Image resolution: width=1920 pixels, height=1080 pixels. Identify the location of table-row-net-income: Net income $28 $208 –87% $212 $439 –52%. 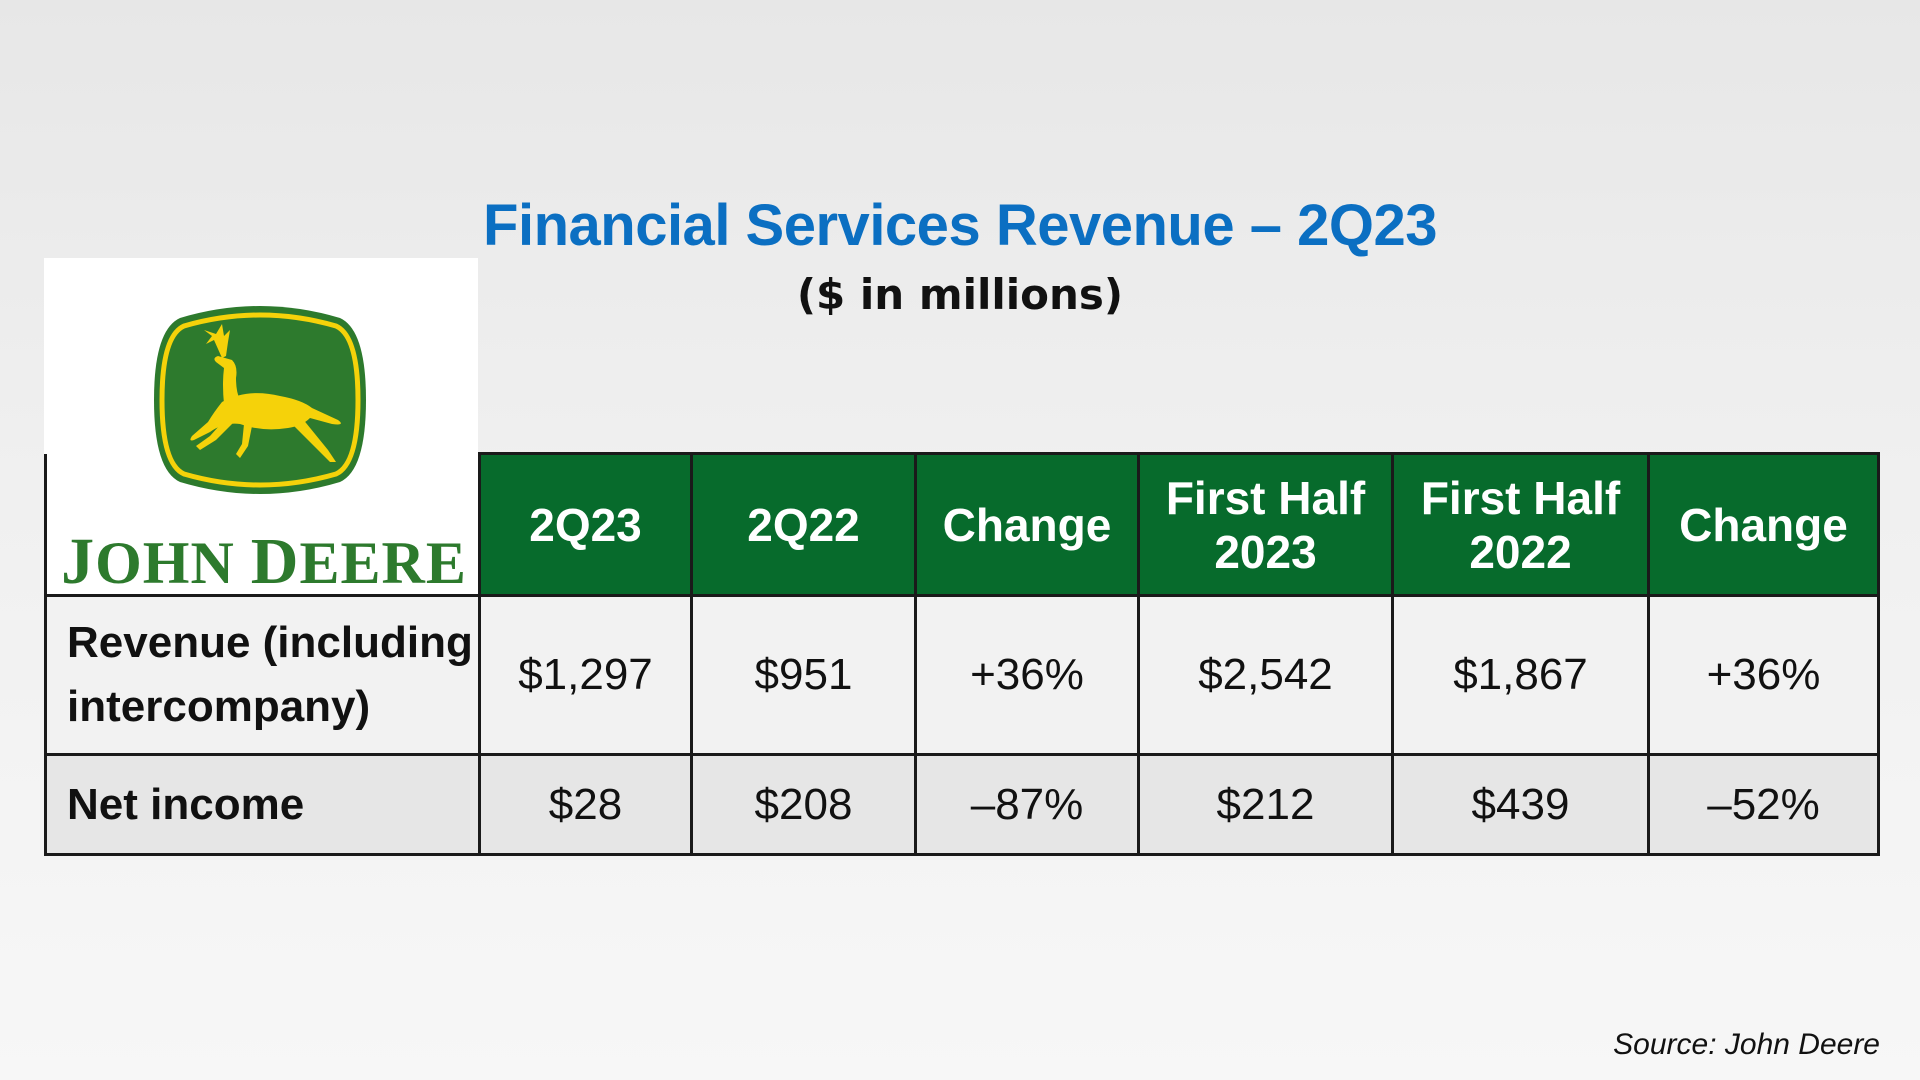
(962, 804).